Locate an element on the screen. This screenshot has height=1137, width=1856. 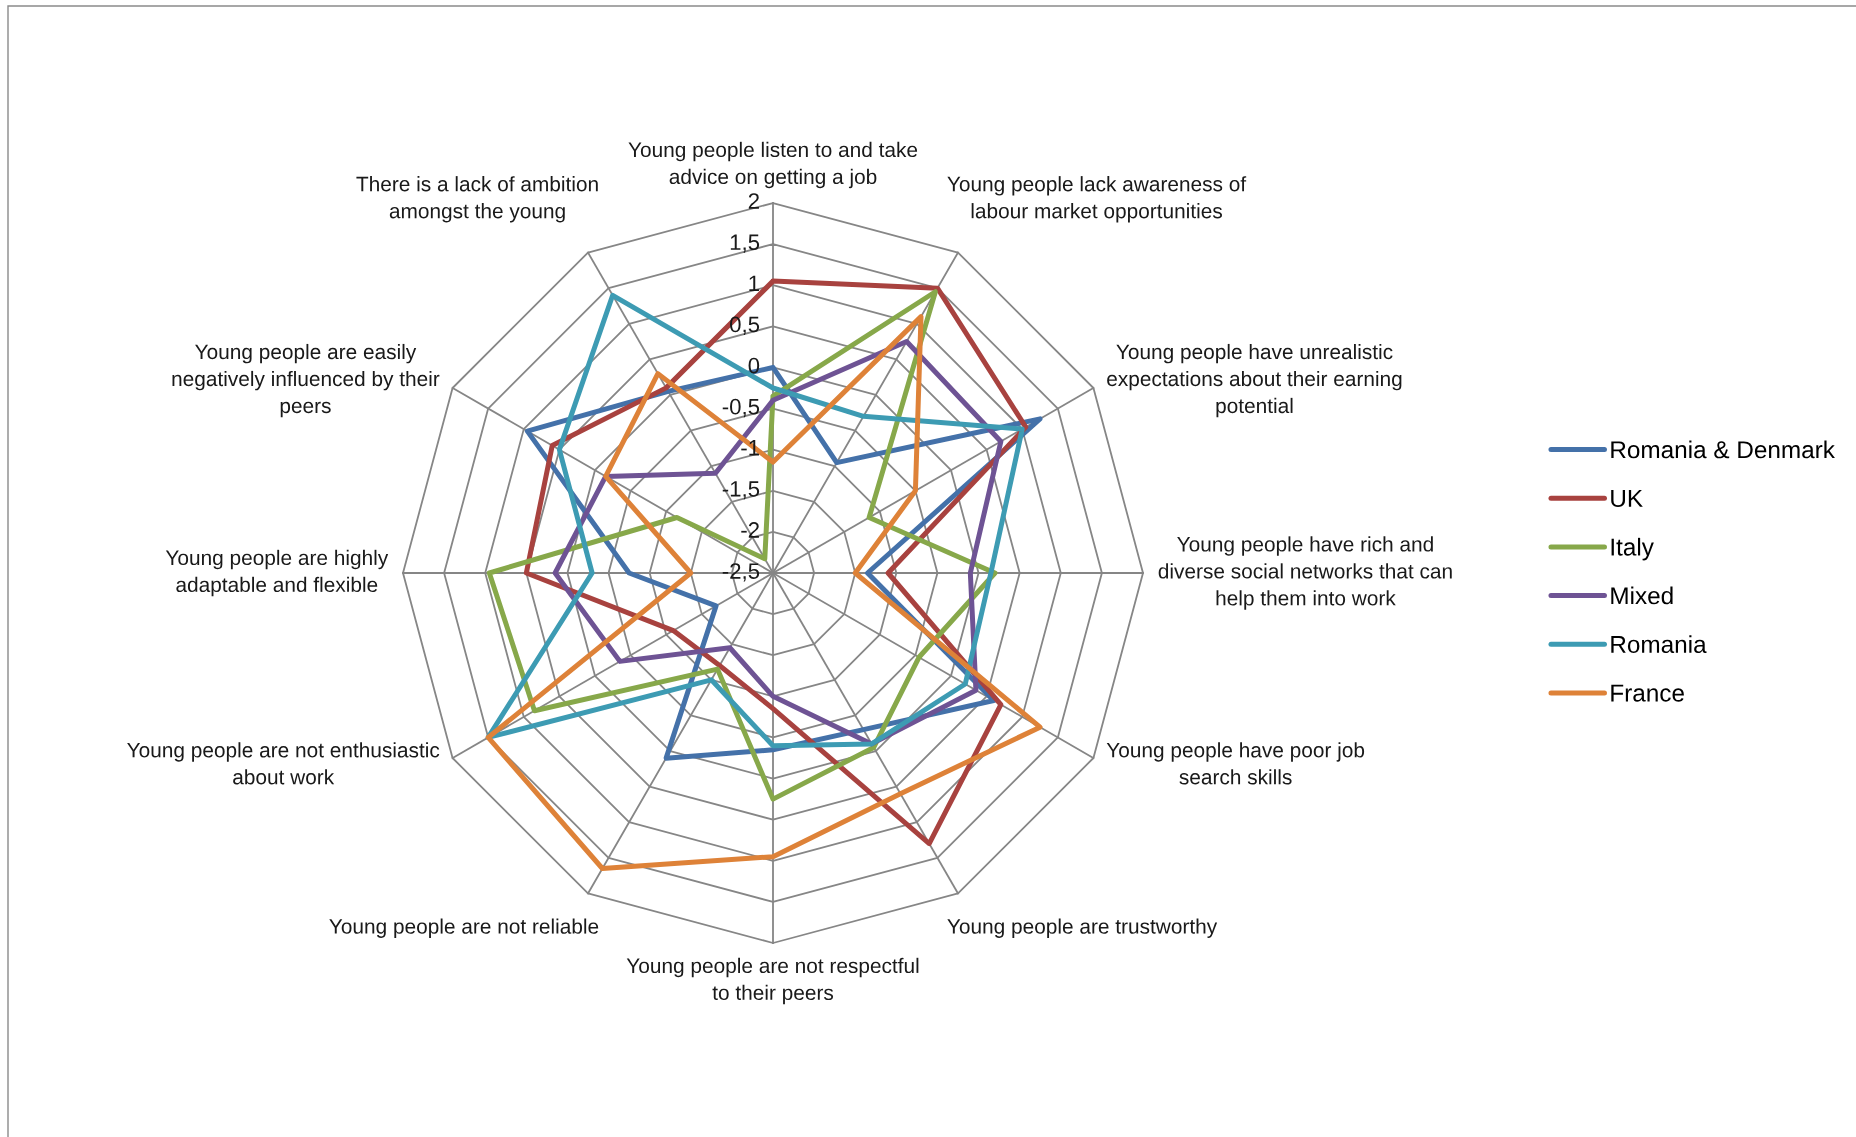
y-tick-label: -1,5 is located at coordinates (741, 490).